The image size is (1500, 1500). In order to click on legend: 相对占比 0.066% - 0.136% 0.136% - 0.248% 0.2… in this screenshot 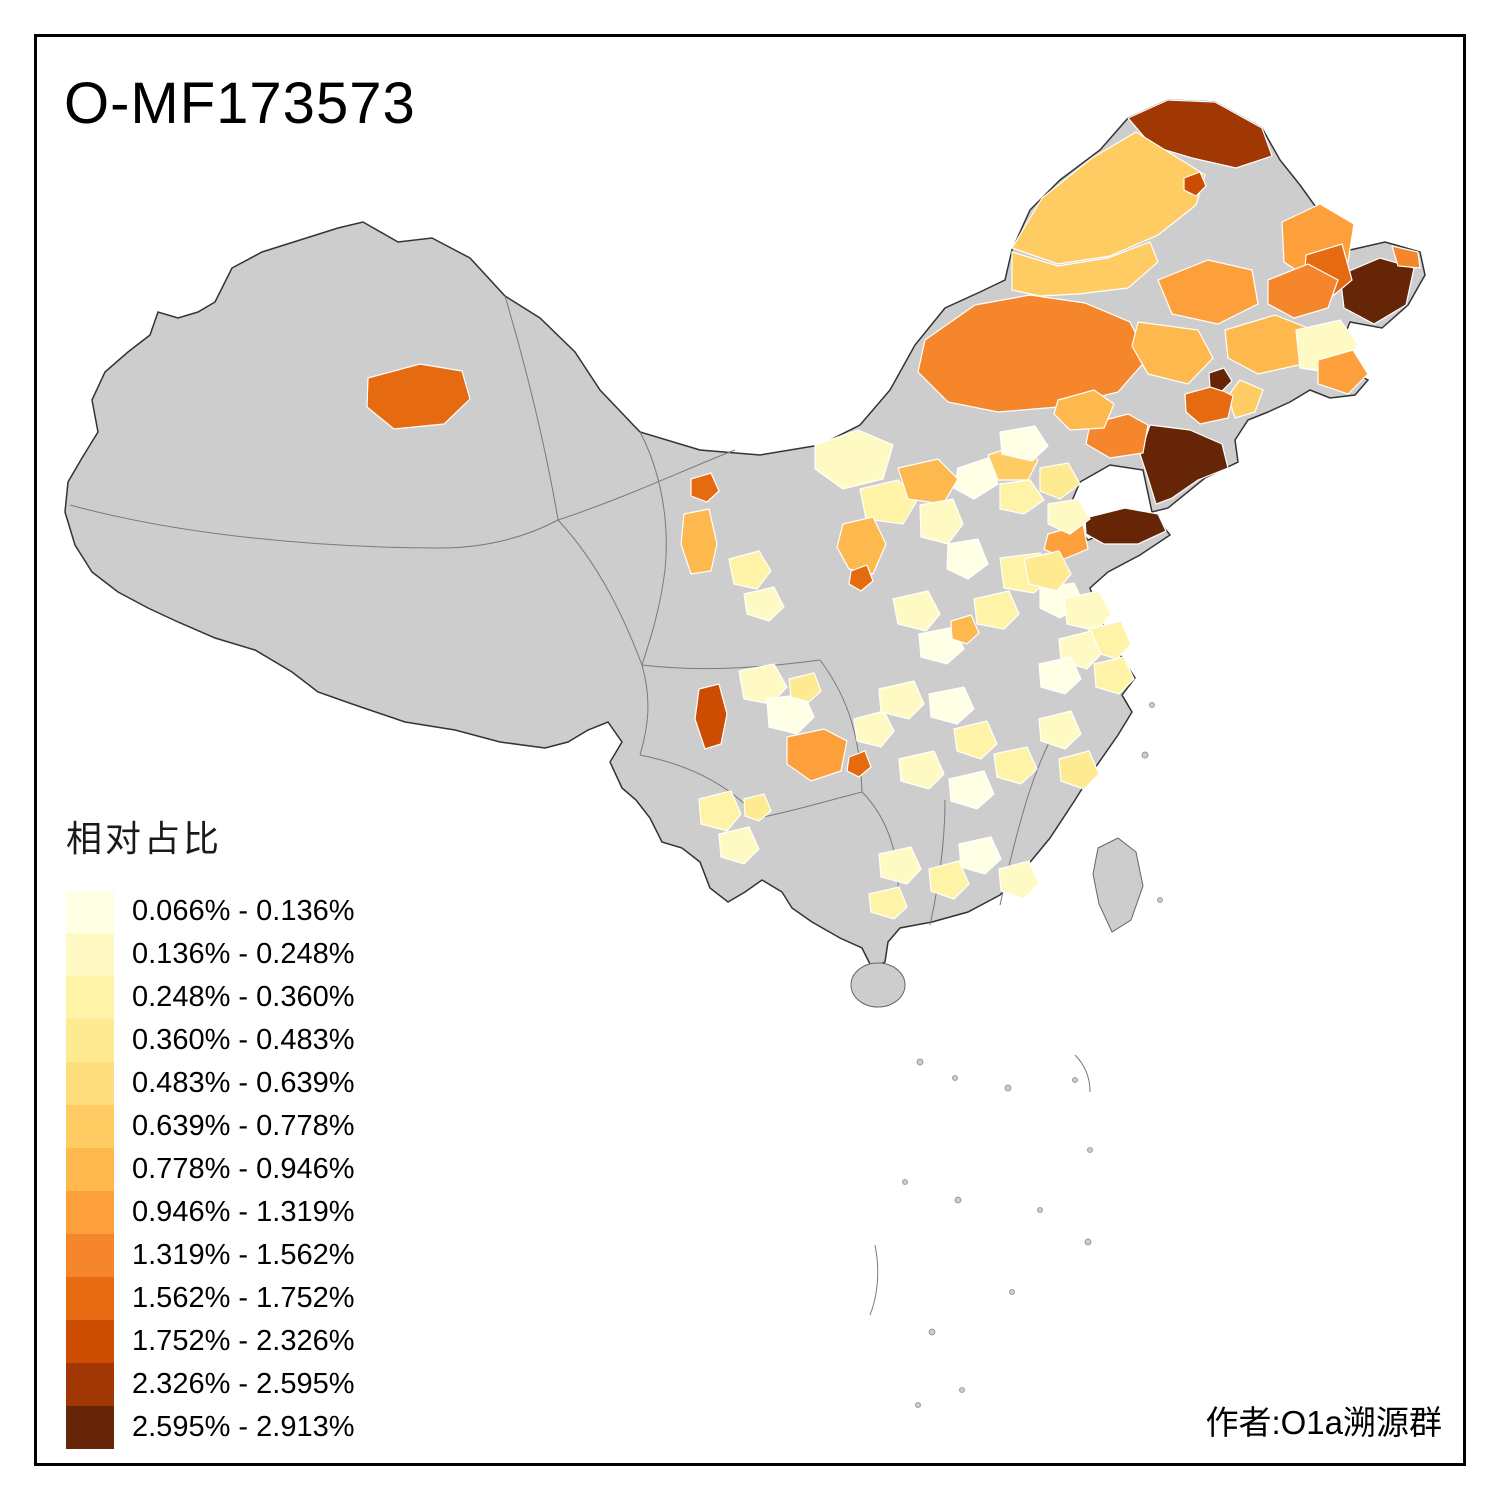, I will do `click(210, 1129)`.